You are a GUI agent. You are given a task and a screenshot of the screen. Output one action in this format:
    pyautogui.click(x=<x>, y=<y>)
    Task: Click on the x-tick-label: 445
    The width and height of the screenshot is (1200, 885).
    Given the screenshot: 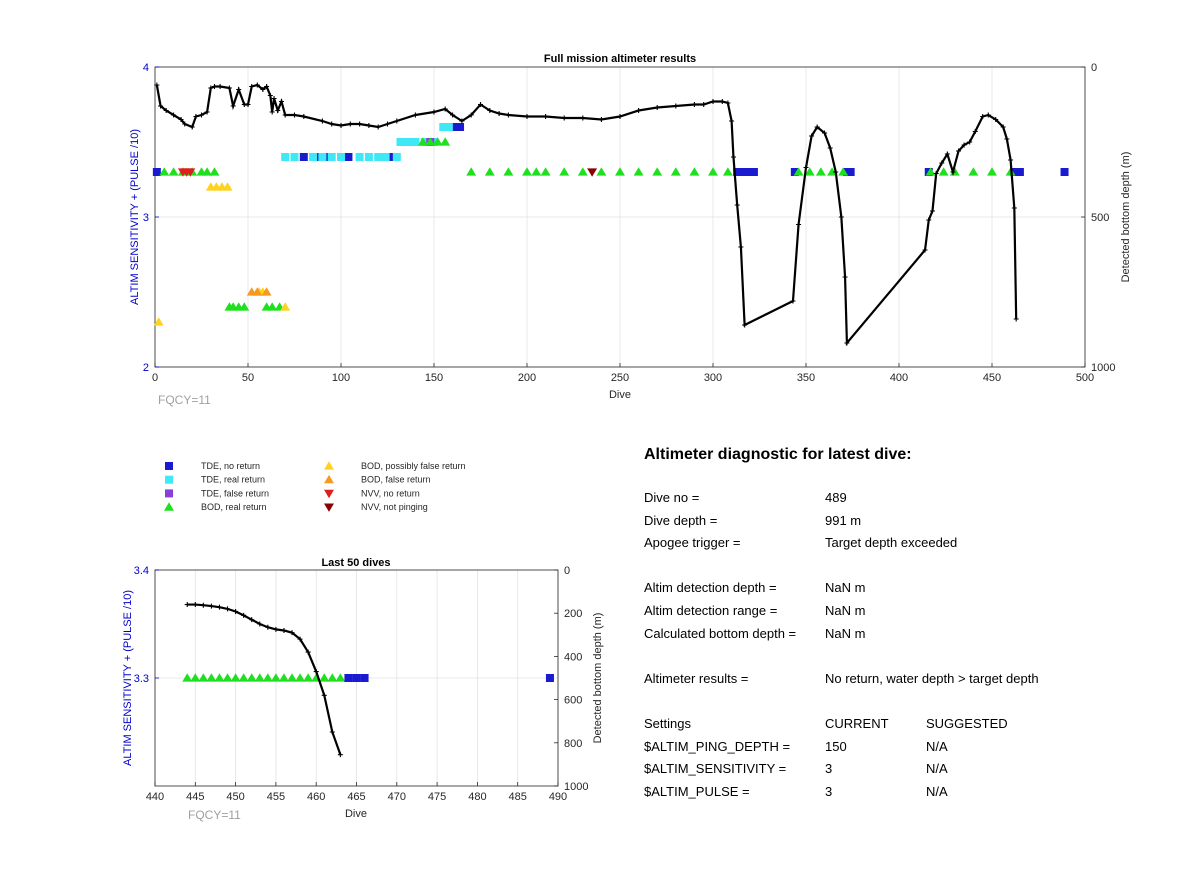 What is the action you would take?
    pyautogui.click(x=195, y=797)
    